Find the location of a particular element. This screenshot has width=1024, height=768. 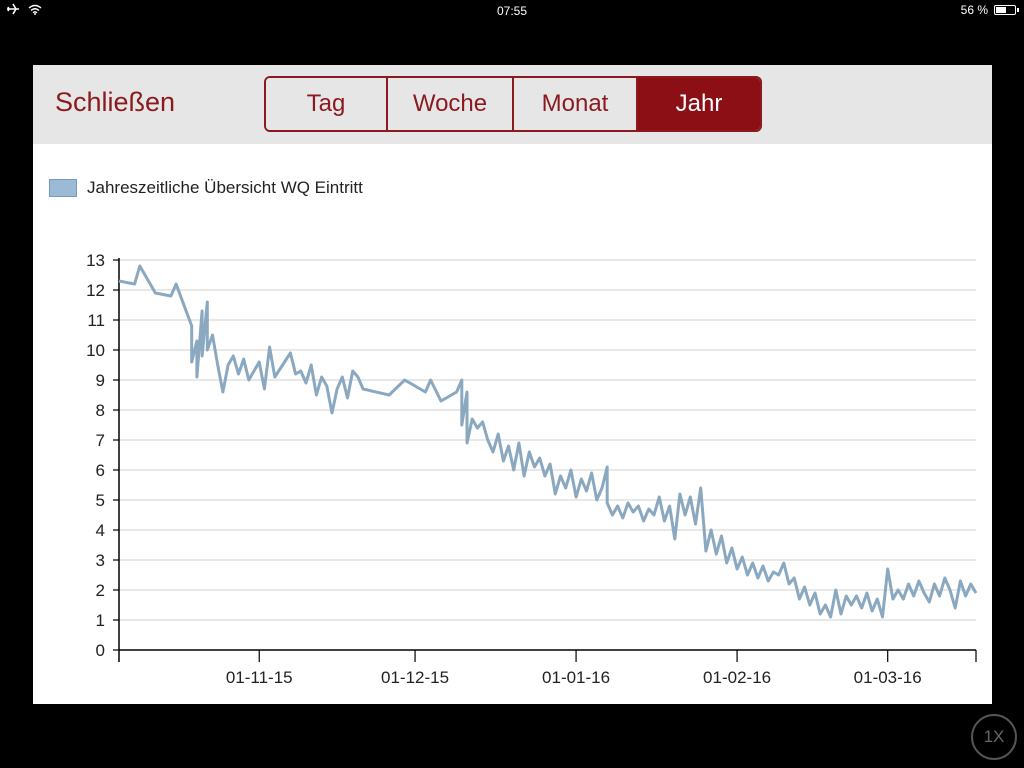

legend-swatch is located at coordinates (63, 188).